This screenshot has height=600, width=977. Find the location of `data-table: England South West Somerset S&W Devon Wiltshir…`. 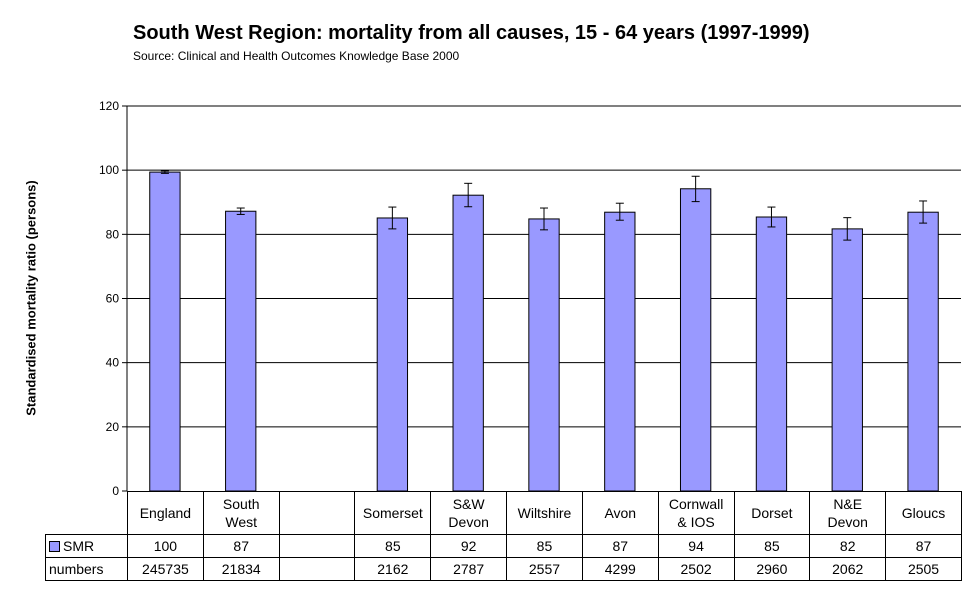

data-table: England South West Somerset S&W Devon Wiltshir… is located at coordinates (503, 536).